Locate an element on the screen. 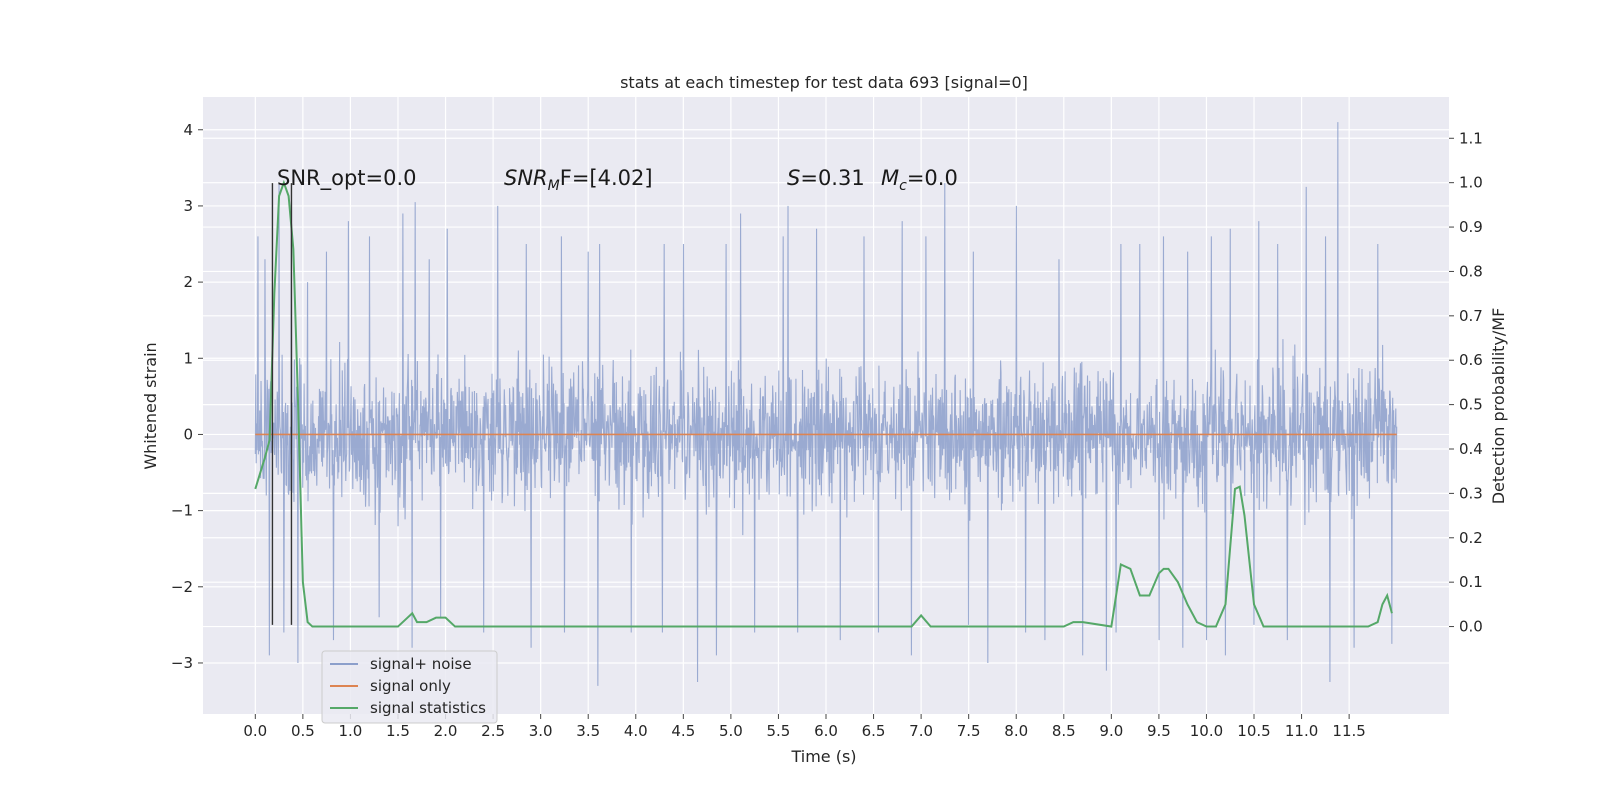 Image resolution: width=1600 pixels, height=800 pixels. annotation-s: S=0.31 is located at coordinates (826, 178).